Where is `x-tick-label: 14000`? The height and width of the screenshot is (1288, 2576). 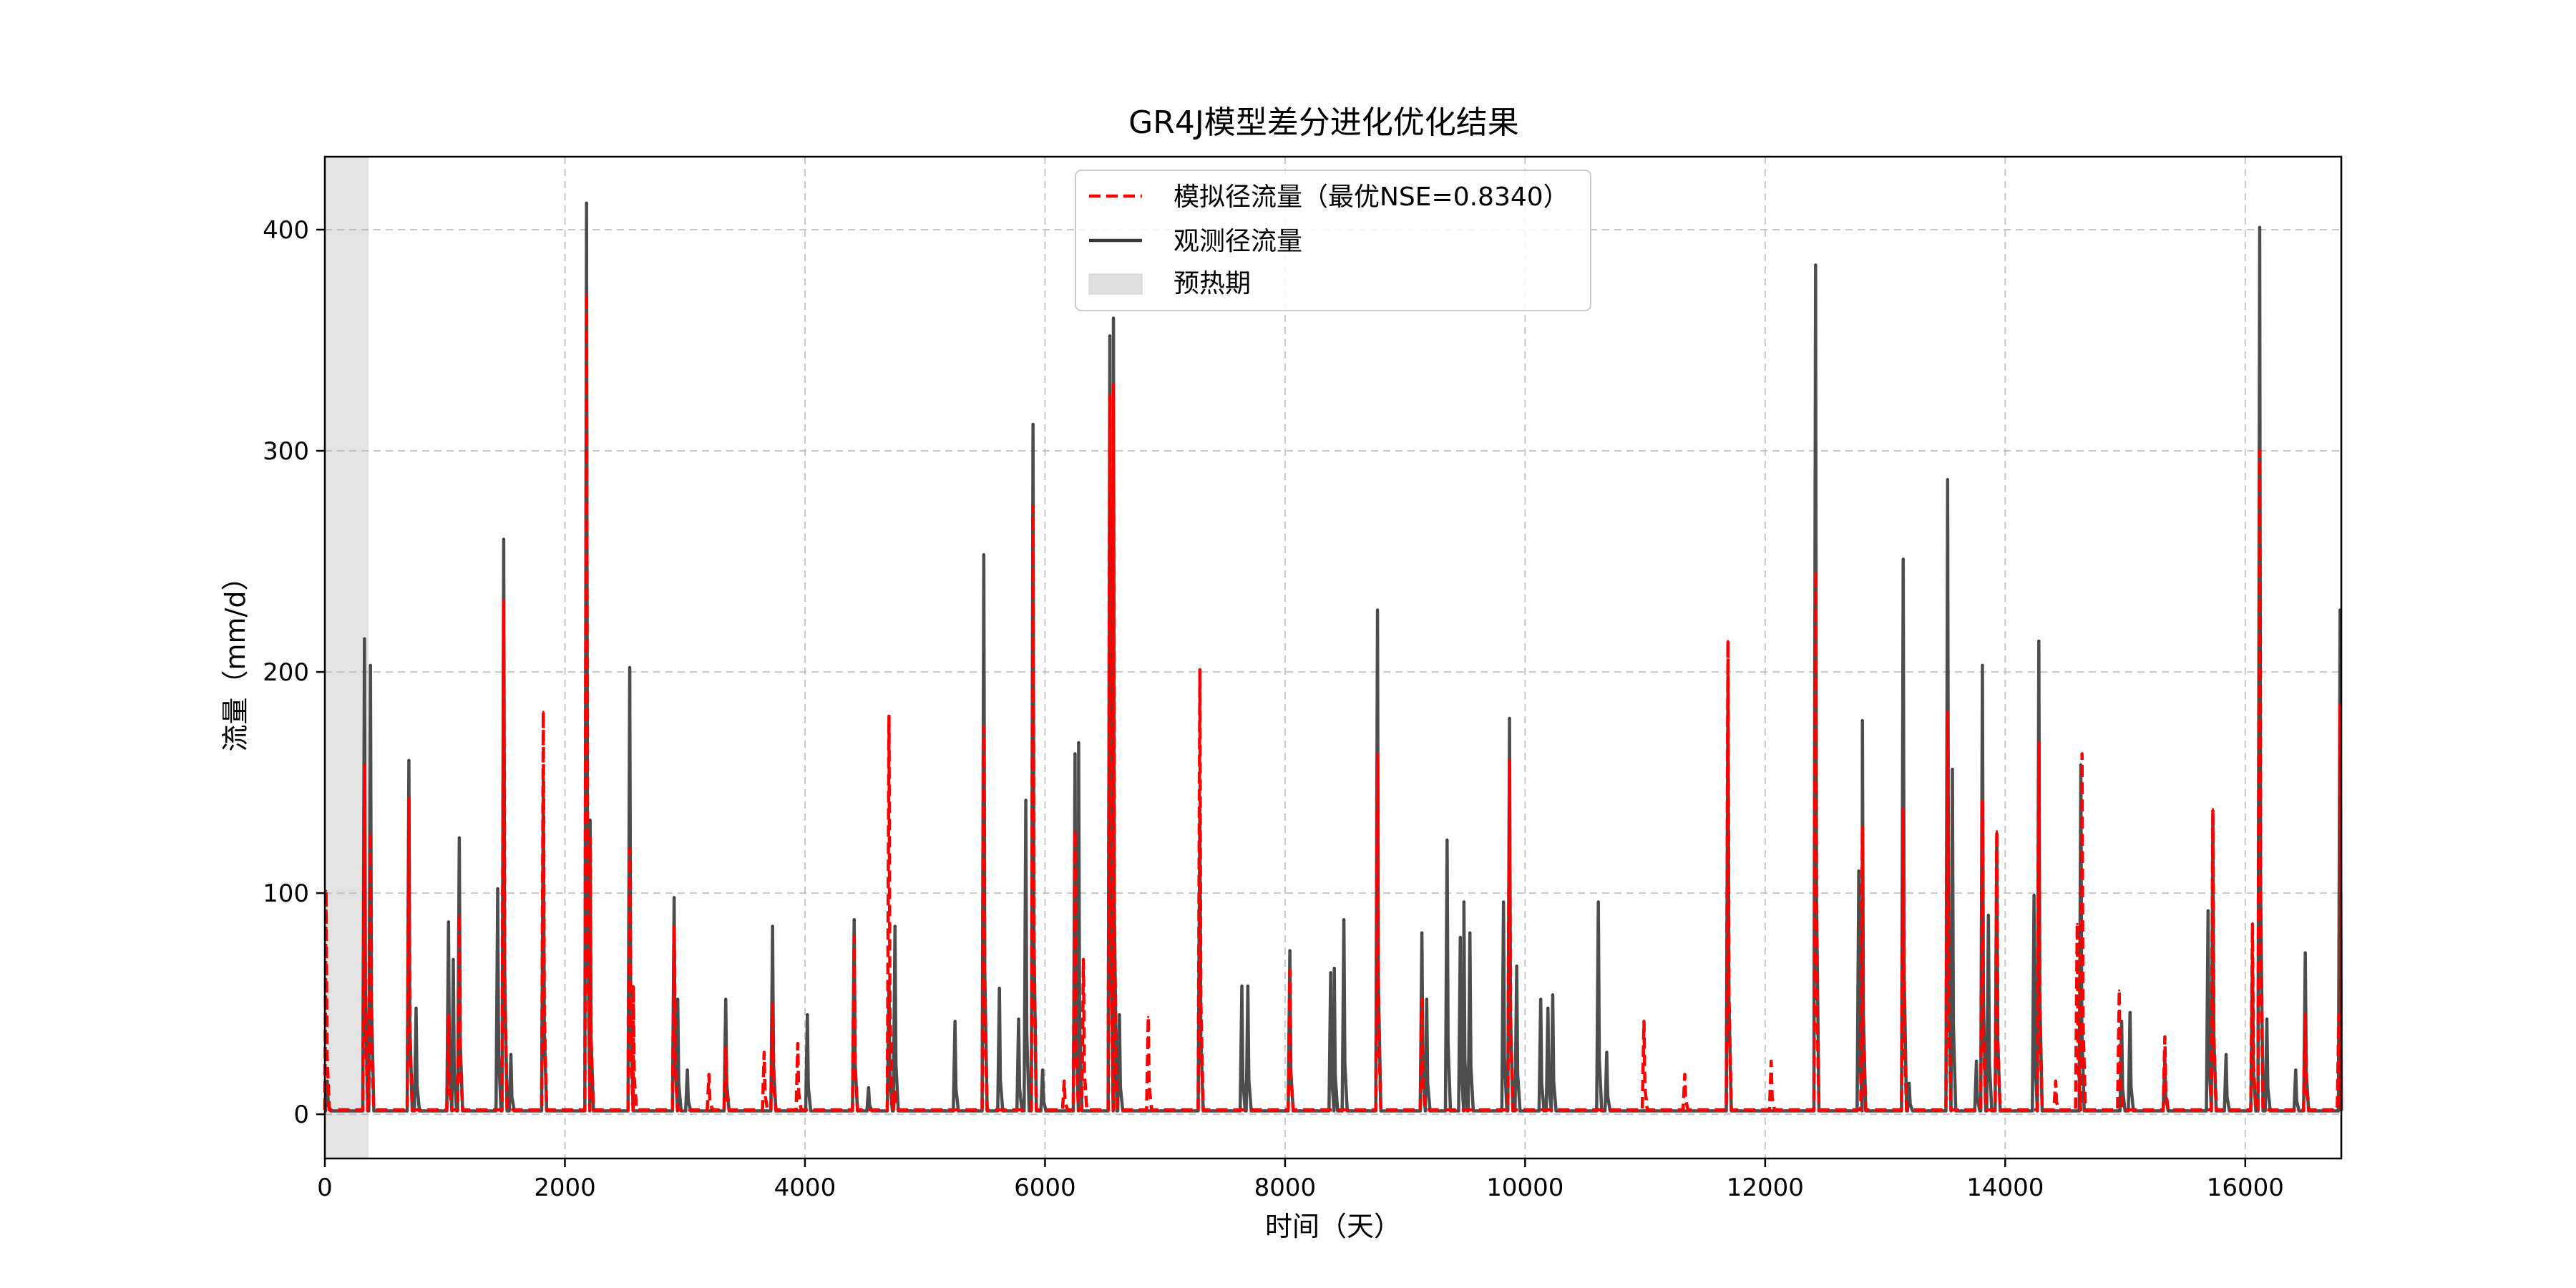
x-tick-label: 14000 is located at coordinates (2005, 1188).